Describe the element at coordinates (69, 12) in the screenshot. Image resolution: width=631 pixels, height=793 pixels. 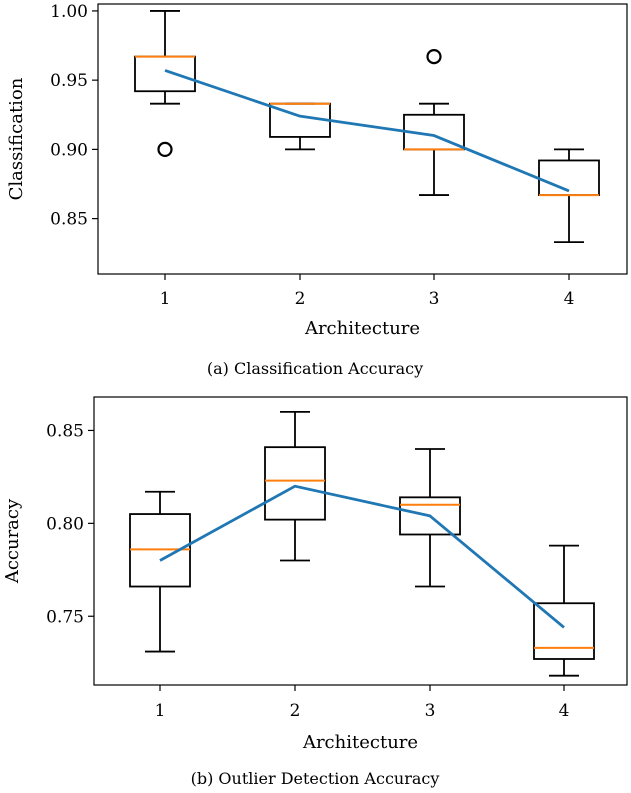
I see `y-tick-label: 1.00` at that location.